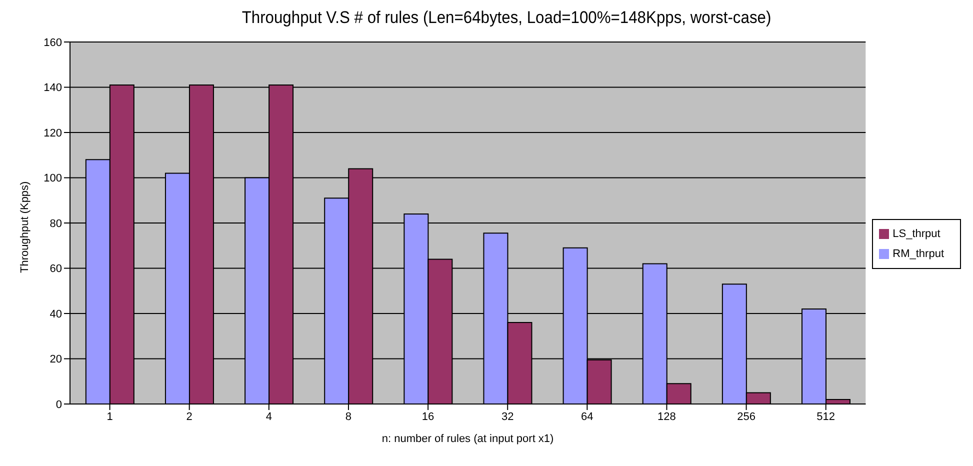 The width and height of the screenshot is (973, 466). I want to click on y-tick-label: 40, so click(56, 314).